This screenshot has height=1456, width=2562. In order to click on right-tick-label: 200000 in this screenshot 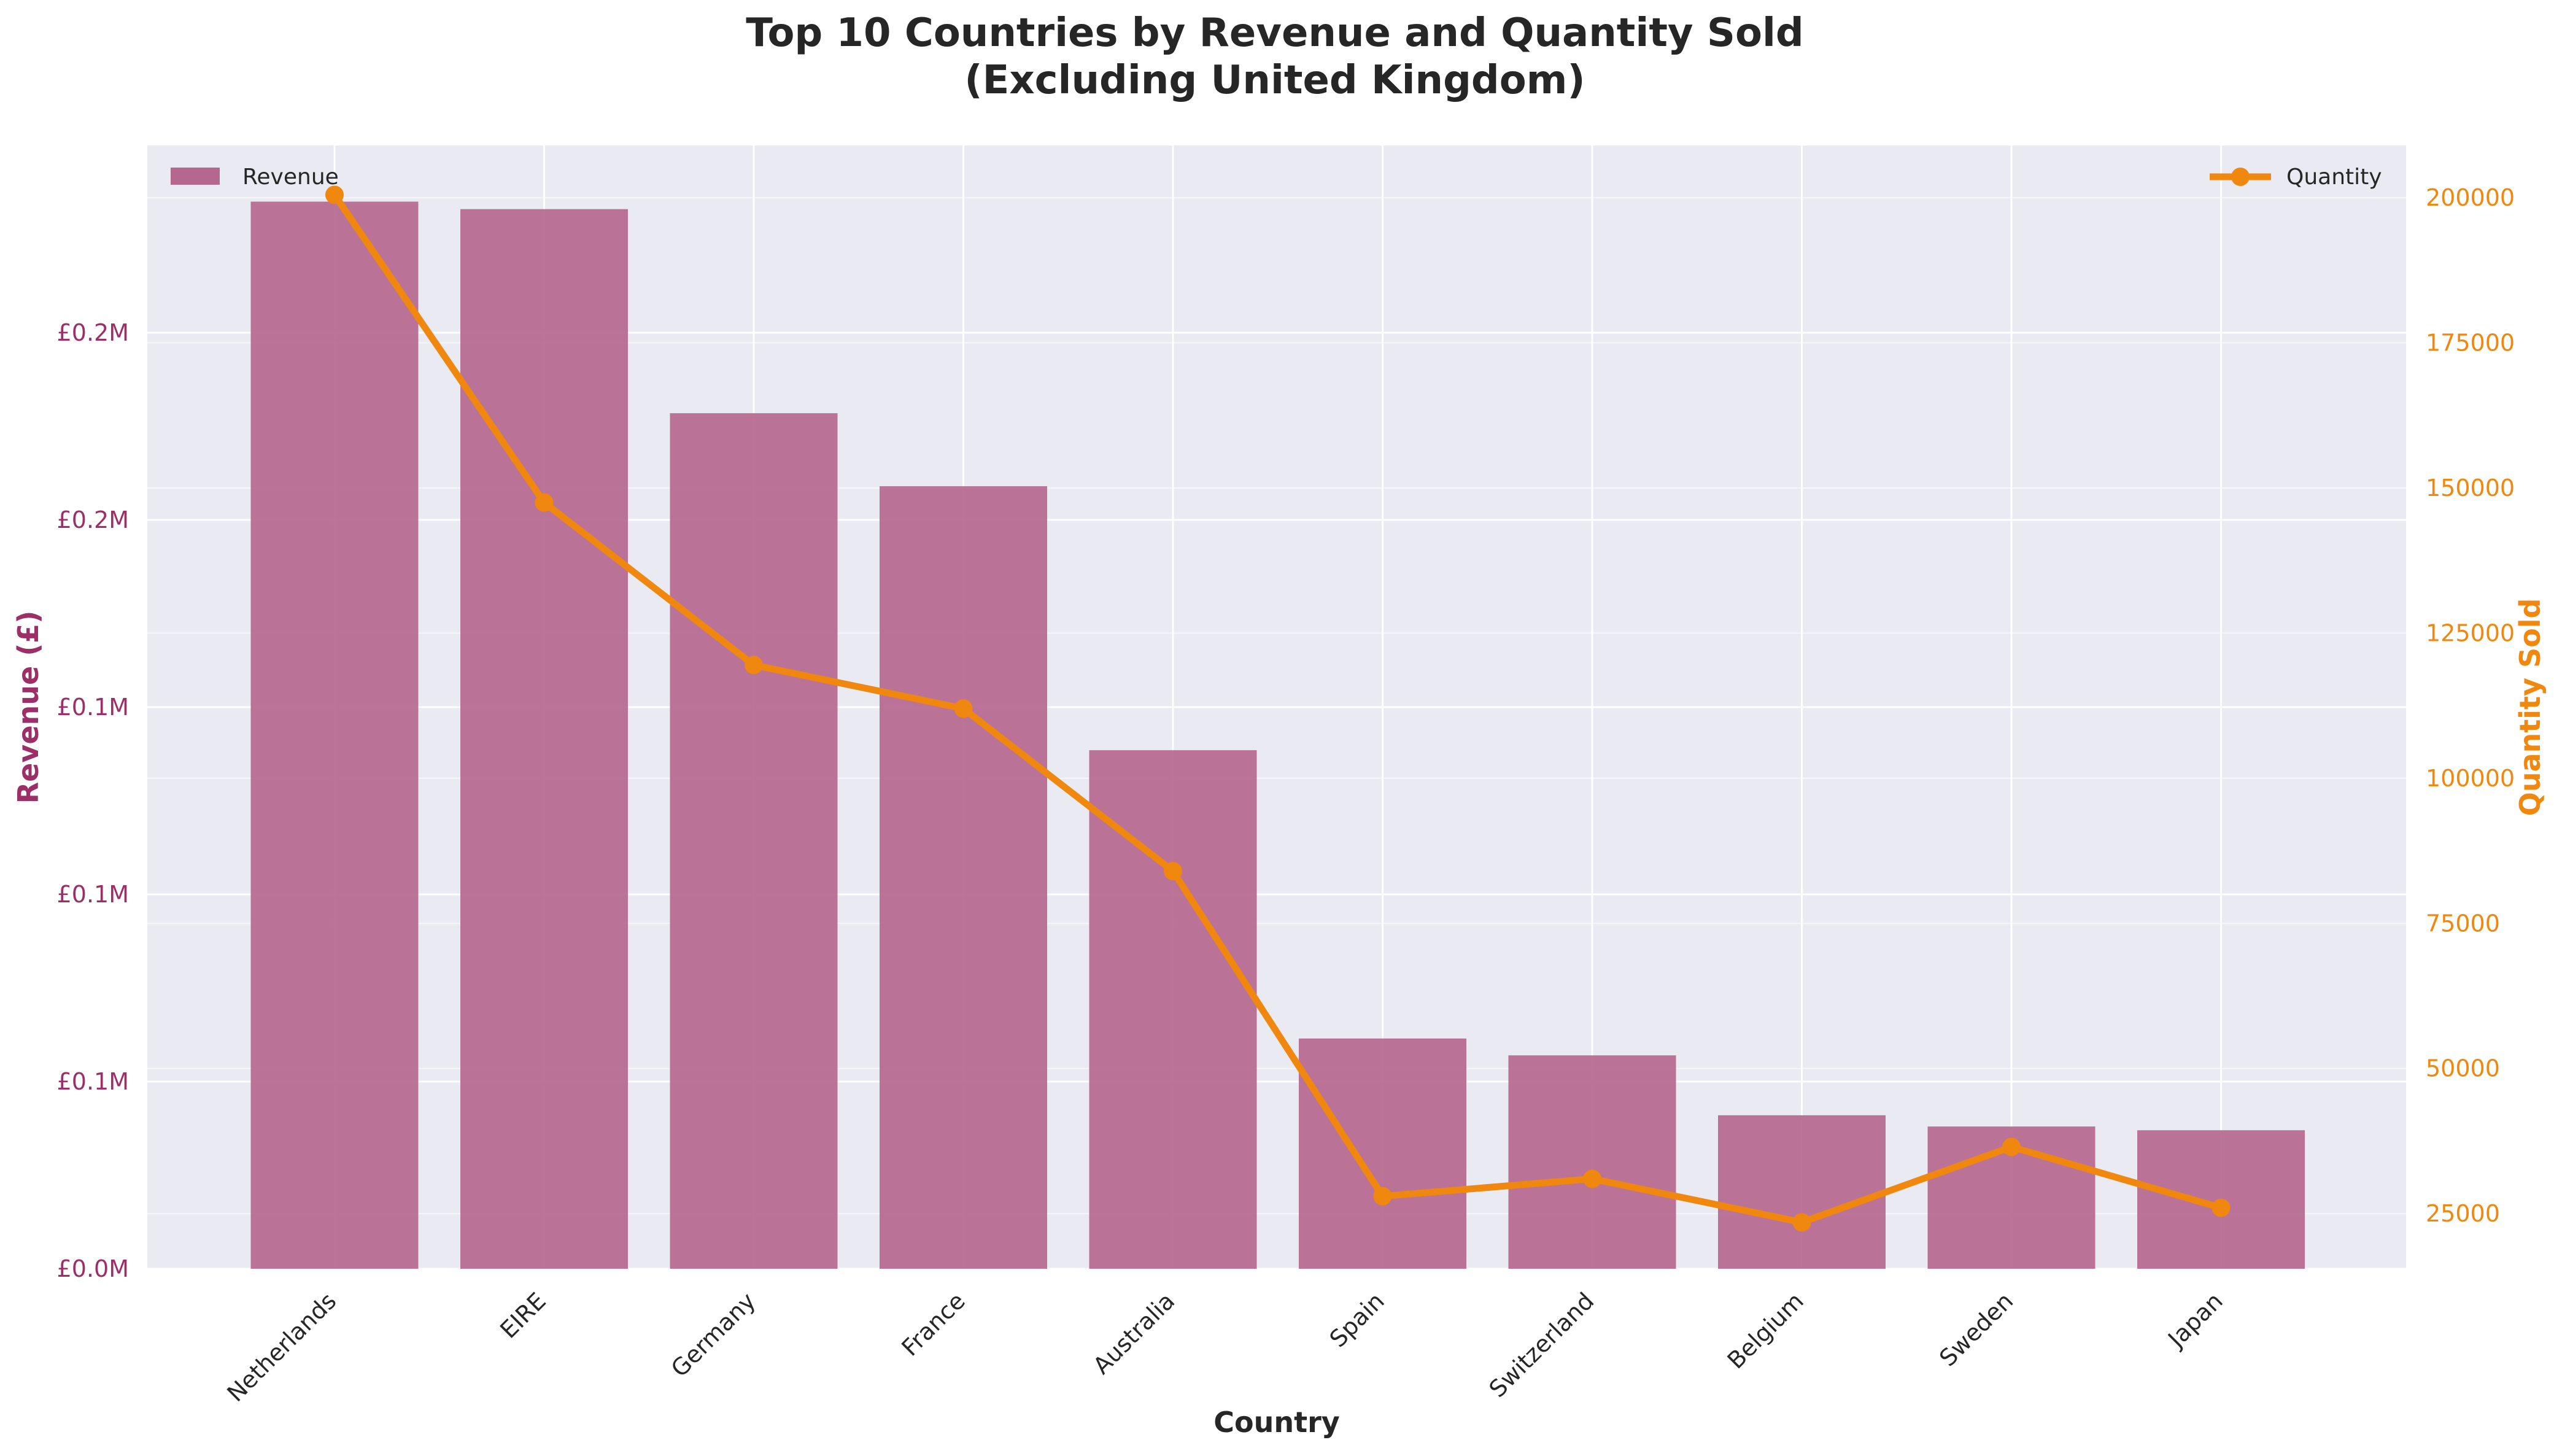, I will do `click(2470, 197)`.